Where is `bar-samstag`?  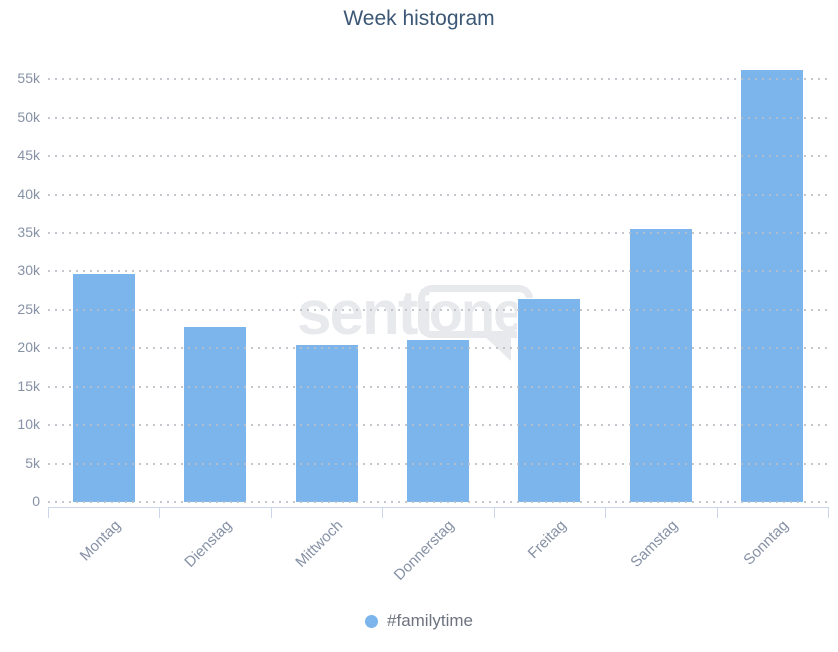
bar-samstag is located at coordinates (660, 365).